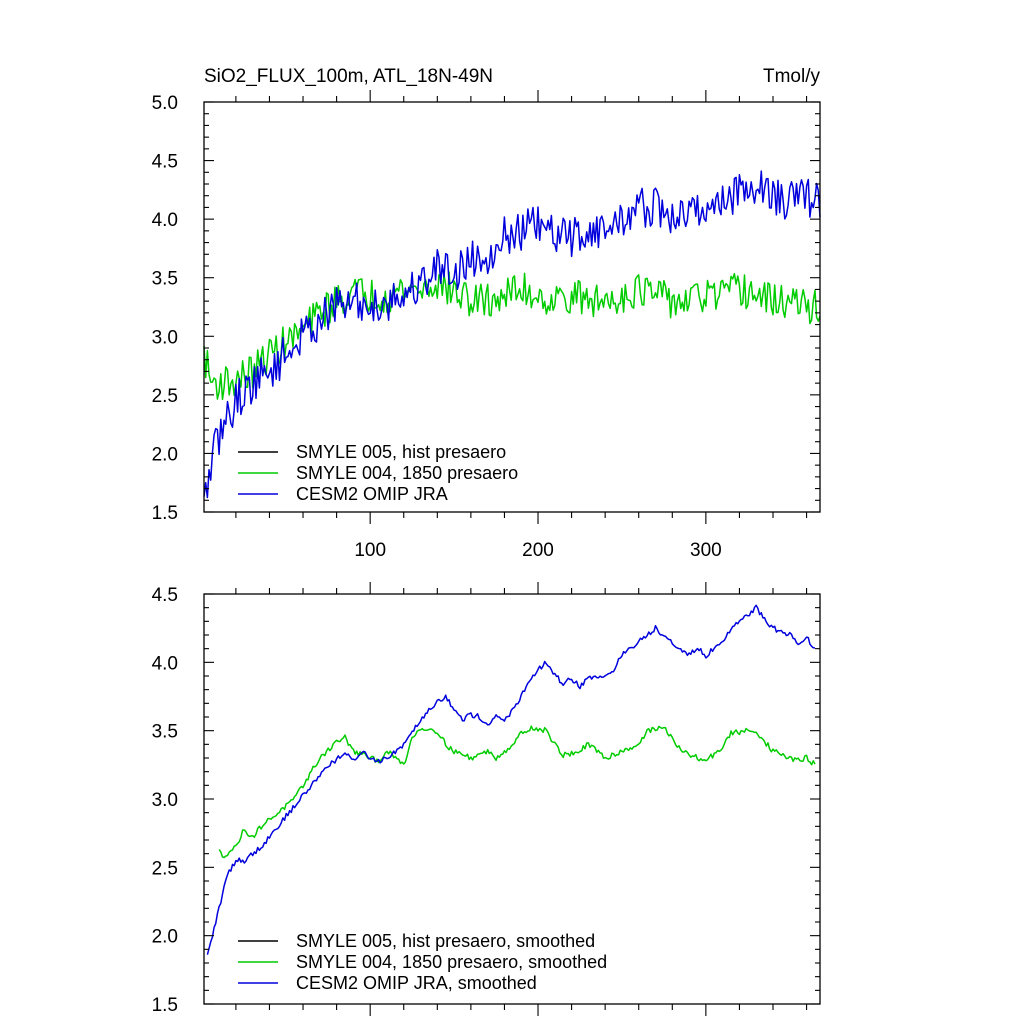 The width and height of the screenshot is (1024, 1024). What do you see at coordinates (416, 983) in the screenshot?
I see `bottom-legend-label-2: CESM2 OMIP JRA, smoothed` at bounding box center [416, 983].